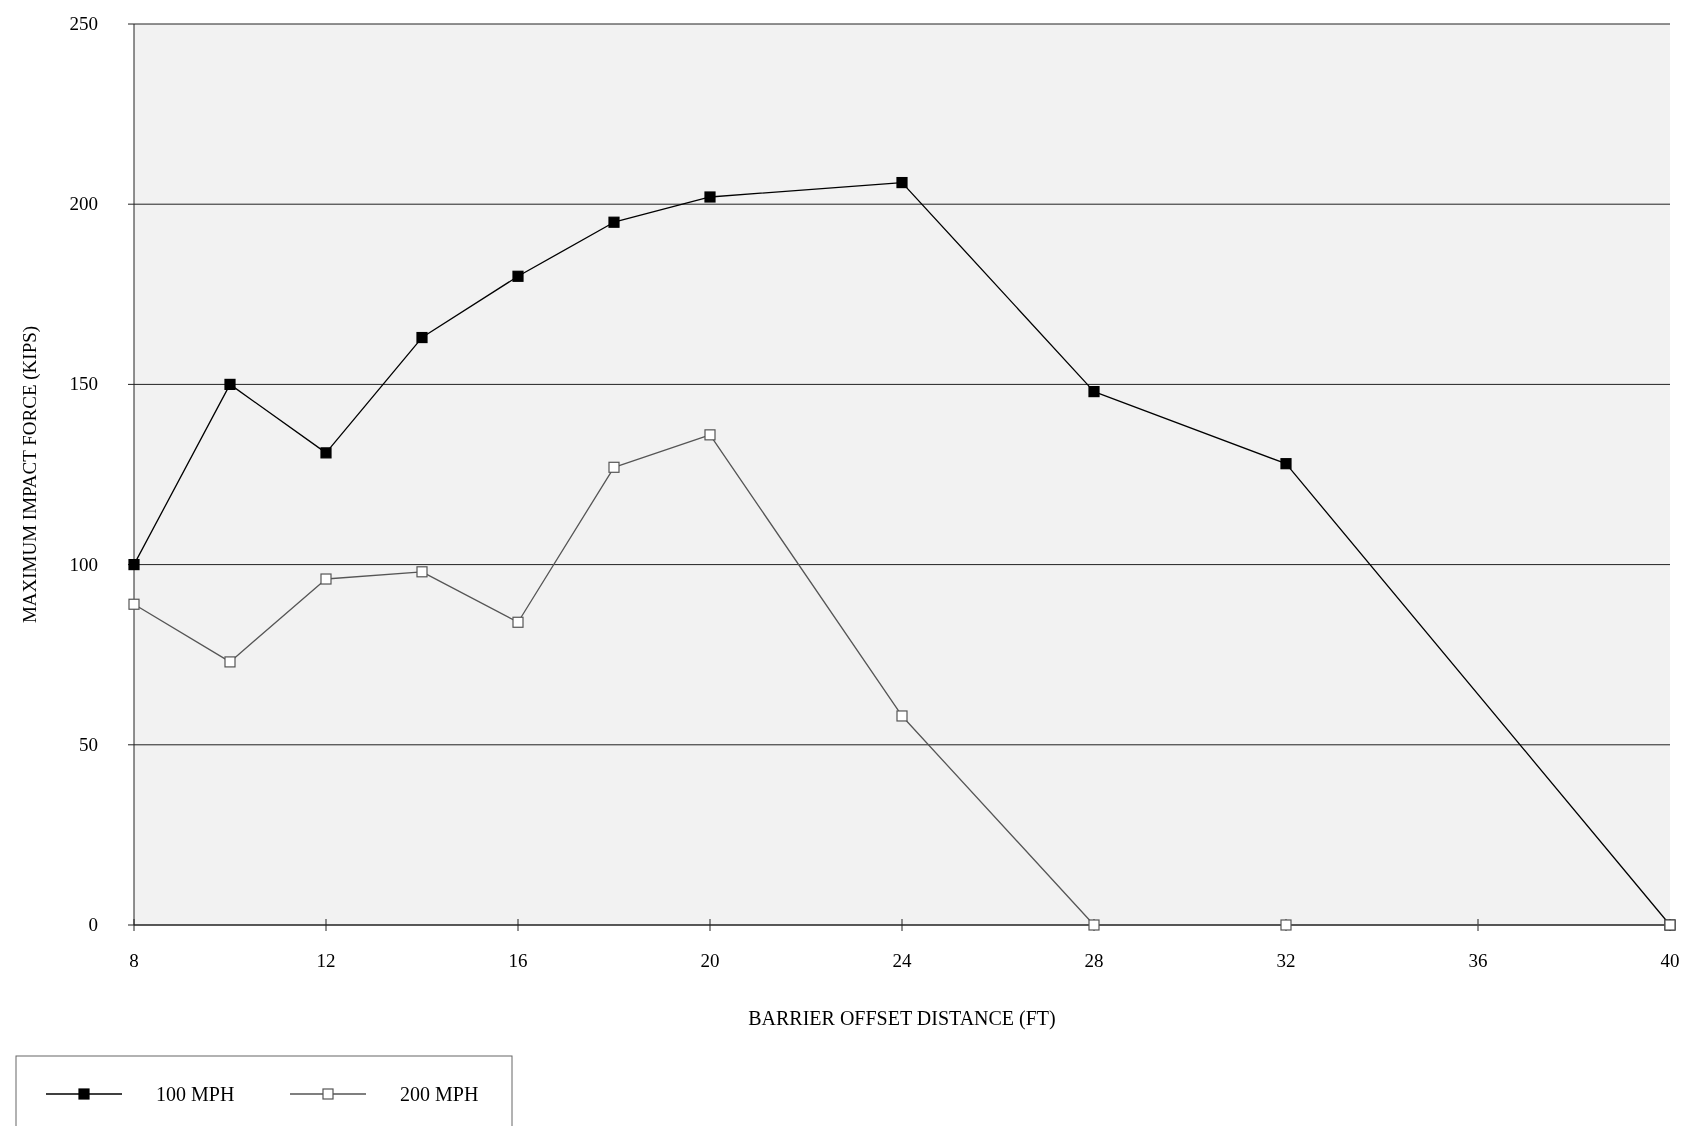 Image resolution: width=1690 pixels, height=1126 pixels. Describe the element at coordinates (93, 924) in the screenshot. I see `y-tick-label: 0` at that location.